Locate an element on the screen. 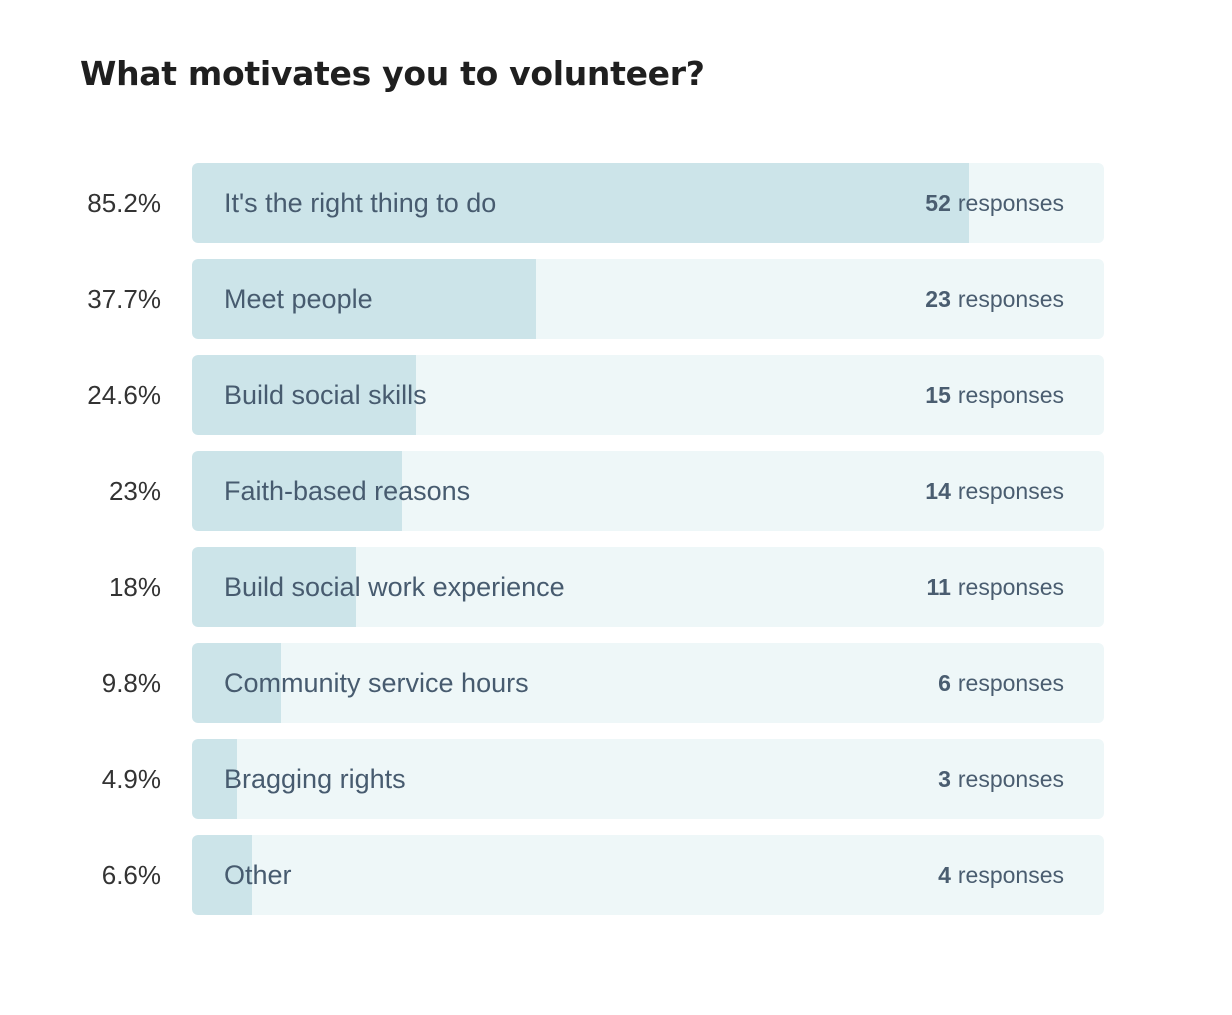 This screenshot has width=1232, height=1015. percent-label: 9.8% is located at coordinates (131, 683).